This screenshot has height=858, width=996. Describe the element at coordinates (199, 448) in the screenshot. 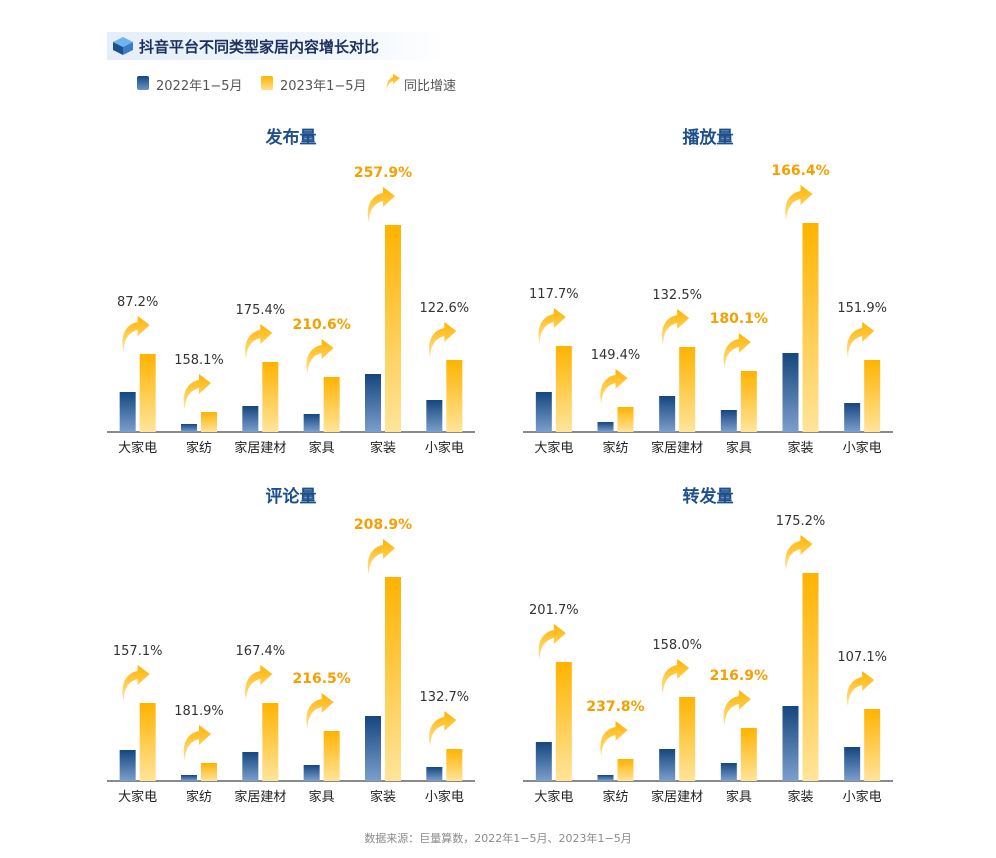

I see `category-label-0-1: 家纺` at that location.